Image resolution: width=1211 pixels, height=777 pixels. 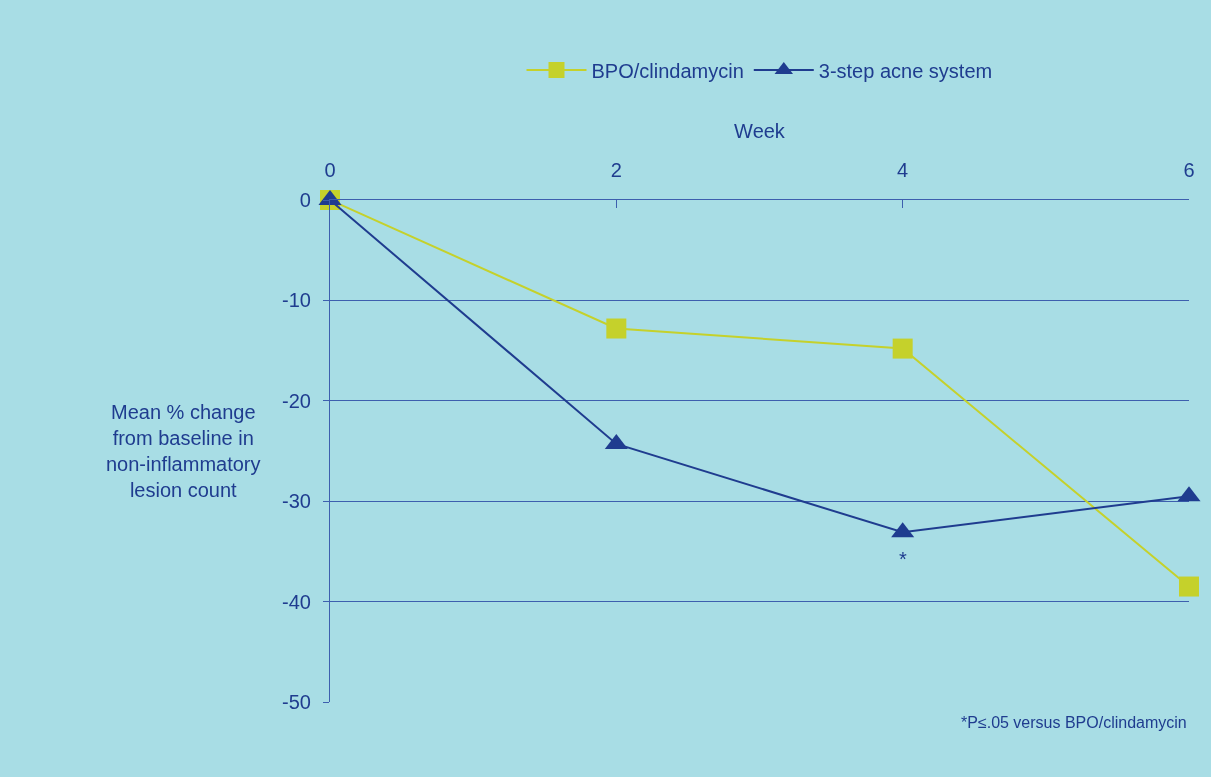 I want to click on annotation: *, so click(x=903, y=559).